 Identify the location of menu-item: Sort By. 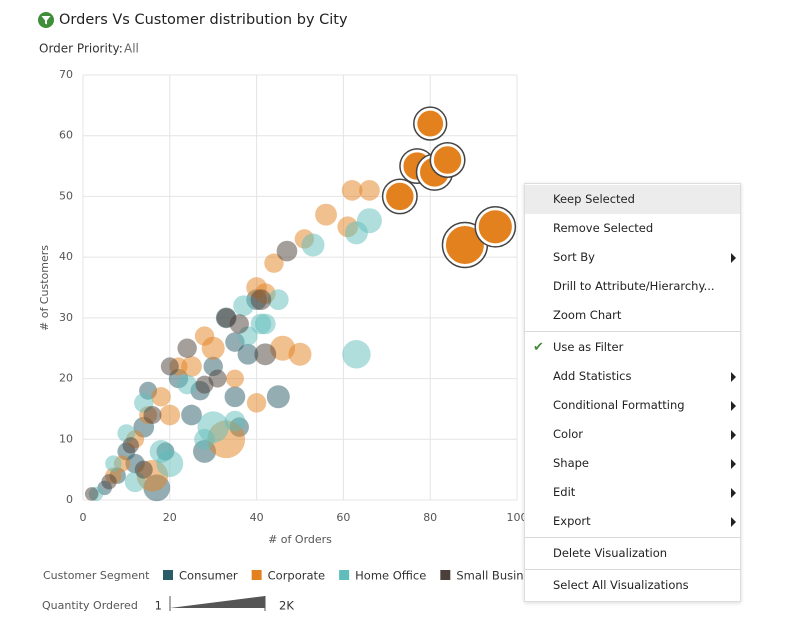
(632, 257).